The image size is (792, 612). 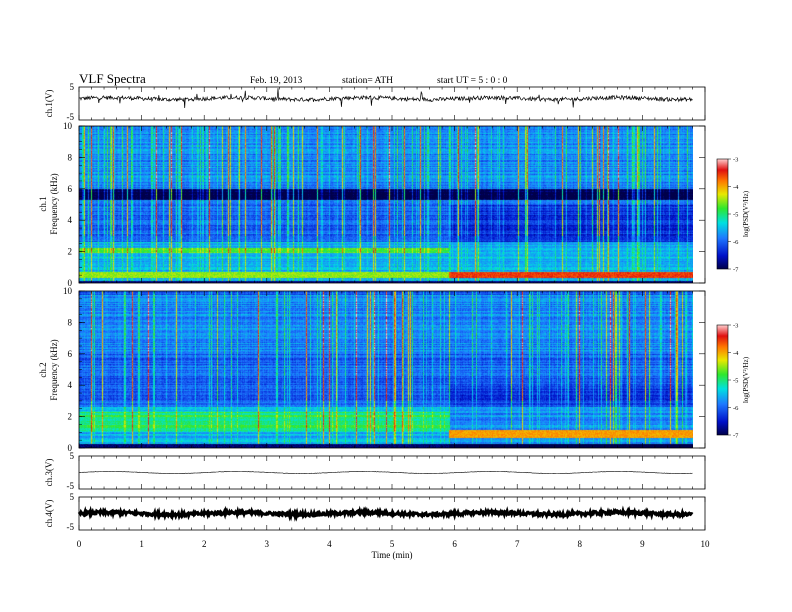 What do you see at coordinates (746, 213) in the screenshot?
I see `ch1-colorbar-label: log(PSD(V²/Hz)` at bounding box center [746, 213].